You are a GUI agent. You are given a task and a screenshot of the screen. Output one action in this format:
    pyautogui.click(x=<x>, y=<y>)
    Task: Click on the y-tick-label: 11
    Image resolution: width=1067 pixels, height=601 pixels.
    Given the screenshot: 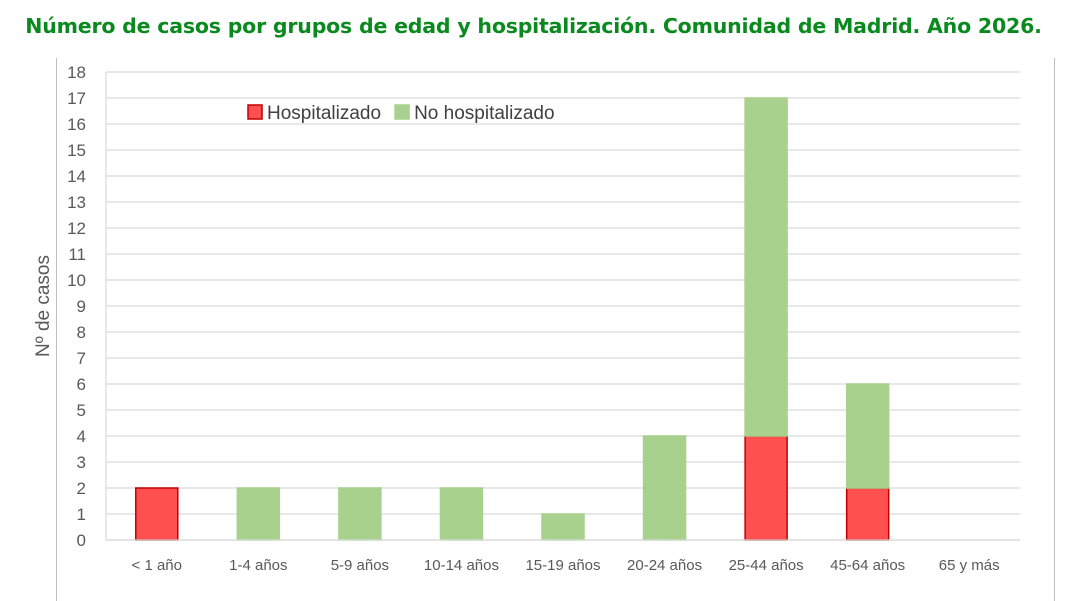 What is the action you would take?
    pyautogui.click(x=77, y=254)
    